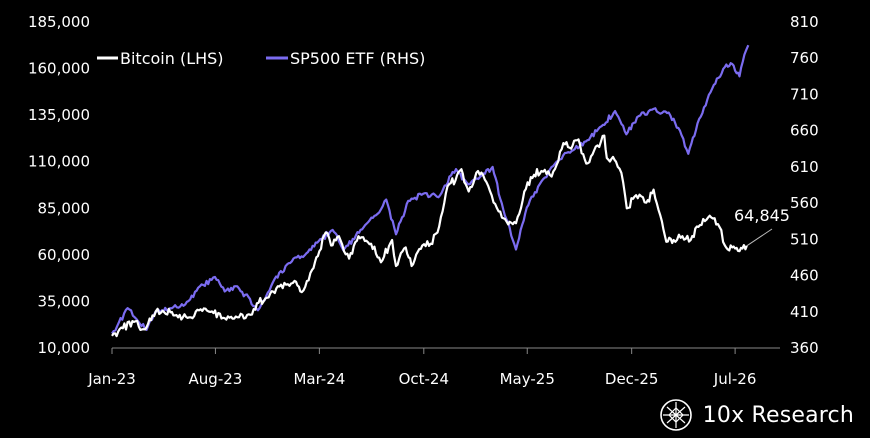  I want to click on left-tick-label: 35,000, so click(64, 301).